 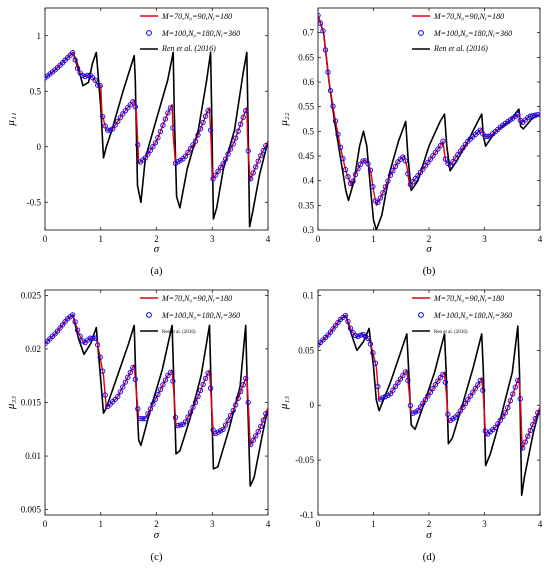 I want to click on y-tick-label: 0.7, so click(x=309, y=33).